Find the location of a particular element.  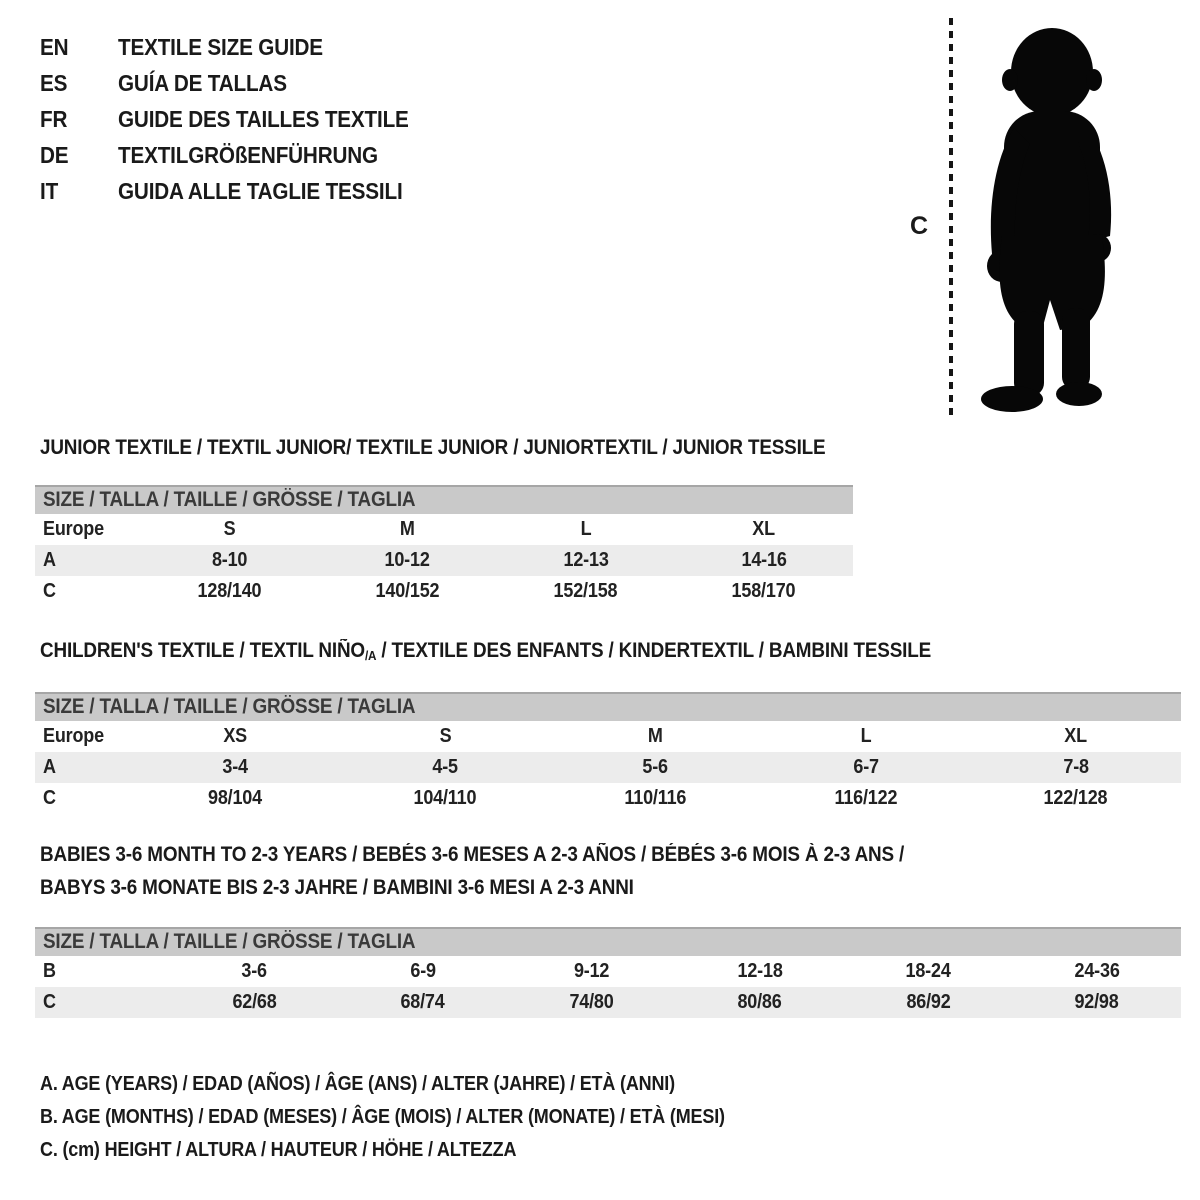

cell: 3-4 is located at coordinates (235, 767).